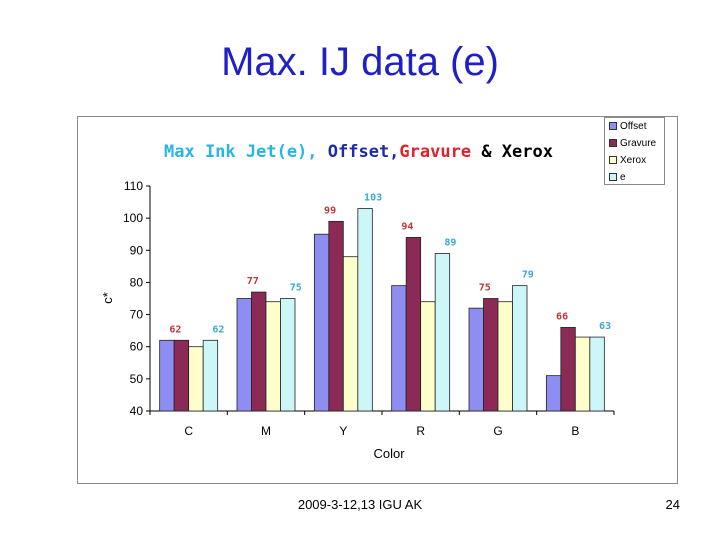 The image size is (720, 540). I want to click on x-tick-label: B, so click(575, 431).